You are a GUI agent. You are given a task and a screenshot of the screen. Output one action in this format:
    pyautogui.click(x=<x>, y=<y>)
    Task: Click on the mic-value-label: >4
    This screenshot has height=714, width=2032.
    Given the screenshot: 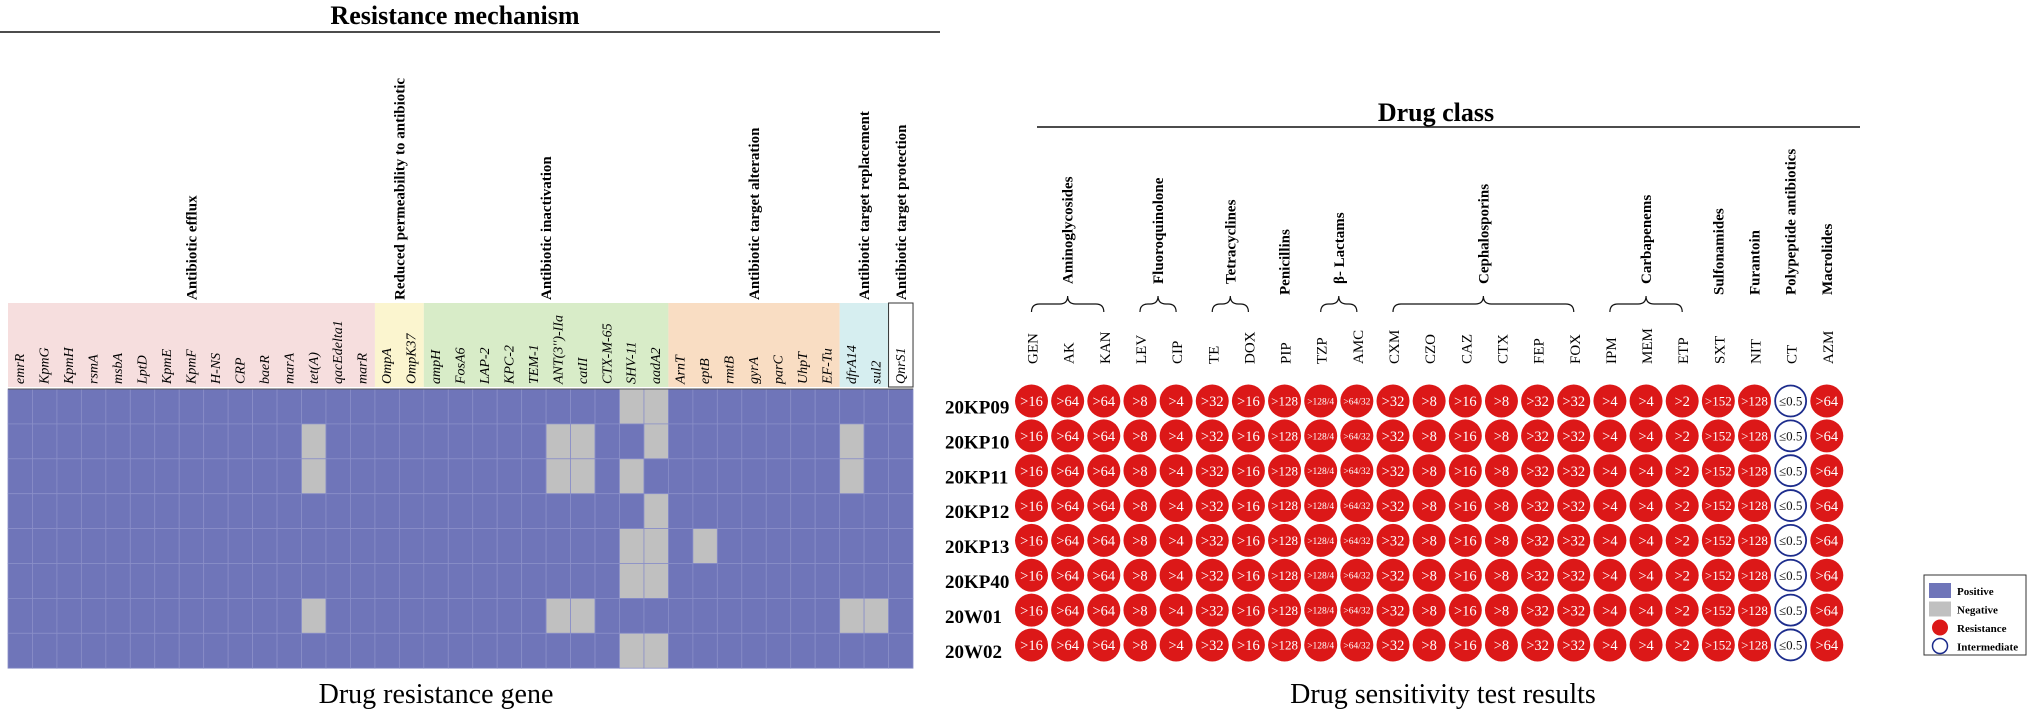 What is the action you would take?
    pyautogui.click(x=1176, y=472)
    